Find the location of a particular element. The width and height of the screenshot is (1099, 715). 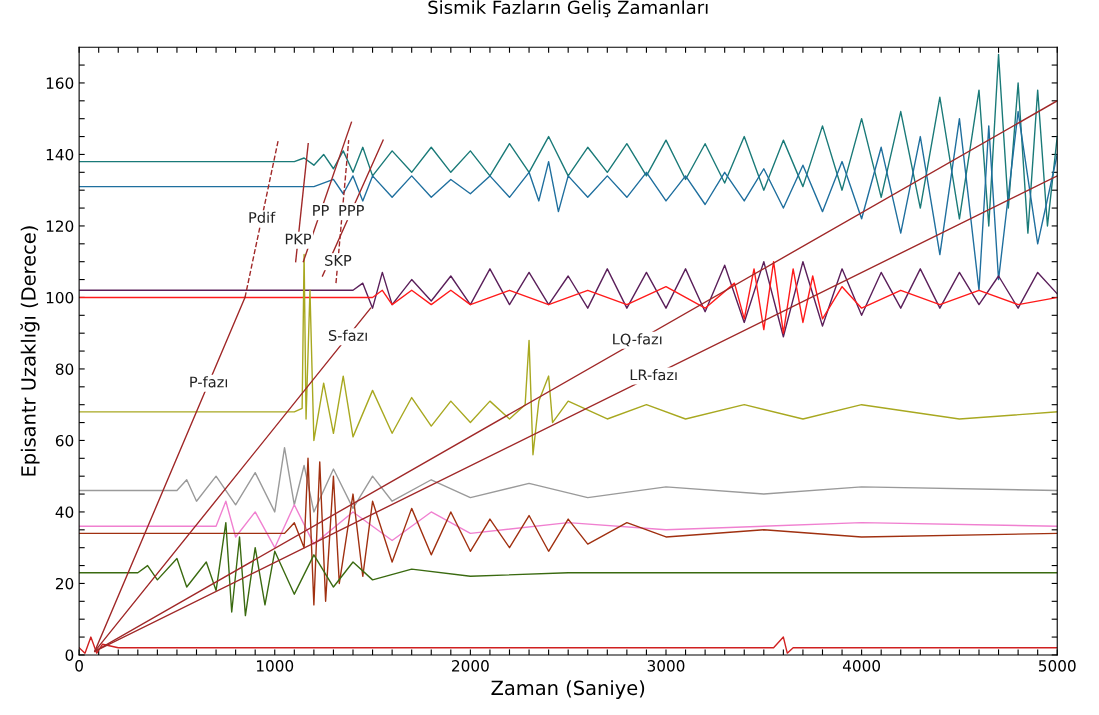

y-tick-label: 120 is located at coordinates (60, 226).